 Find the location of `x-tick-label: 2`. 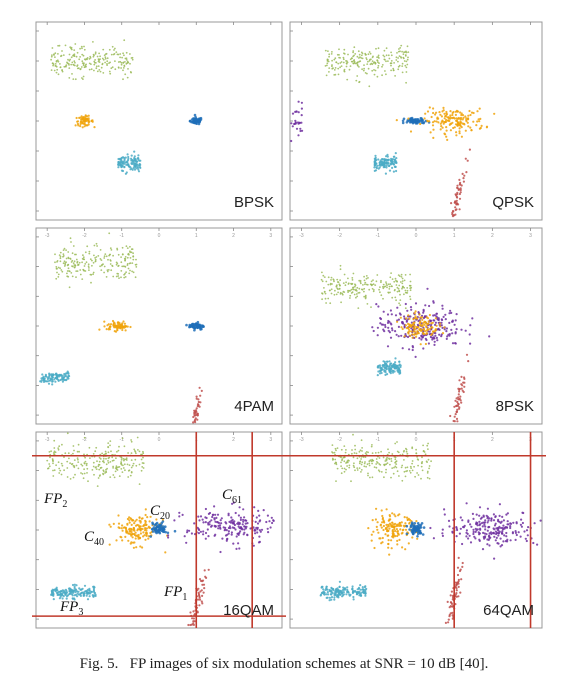

x-tick-label: 2 is located at coordinates (492, 236).